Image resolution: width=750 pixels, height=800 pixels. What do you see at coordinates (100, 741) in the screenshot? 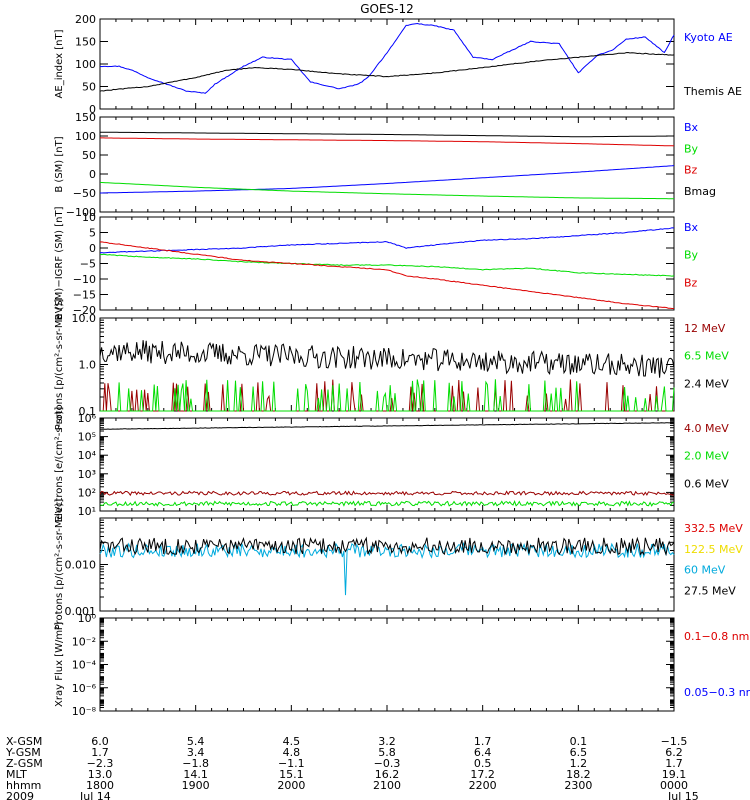
I see `footer-value: 6.0` at bounding box center [100, 741].